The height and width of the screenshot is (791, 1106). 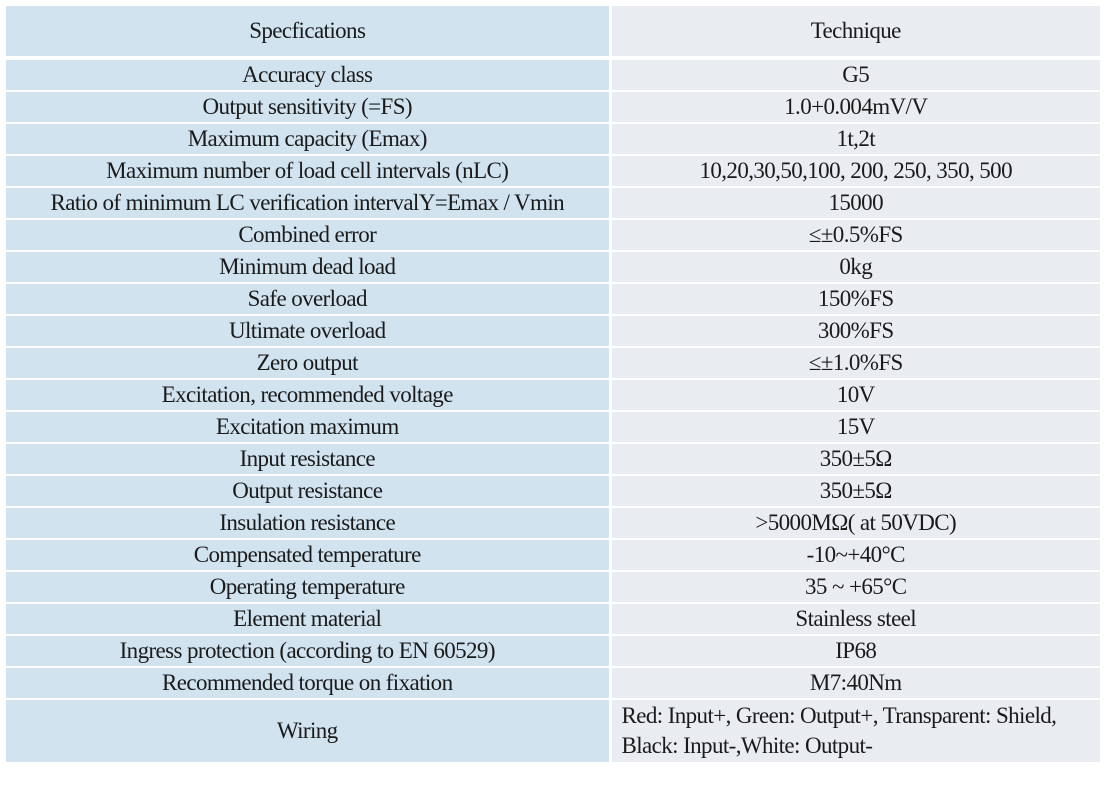 I want to click on spec-value: 10V, so click(x=855, y=395).